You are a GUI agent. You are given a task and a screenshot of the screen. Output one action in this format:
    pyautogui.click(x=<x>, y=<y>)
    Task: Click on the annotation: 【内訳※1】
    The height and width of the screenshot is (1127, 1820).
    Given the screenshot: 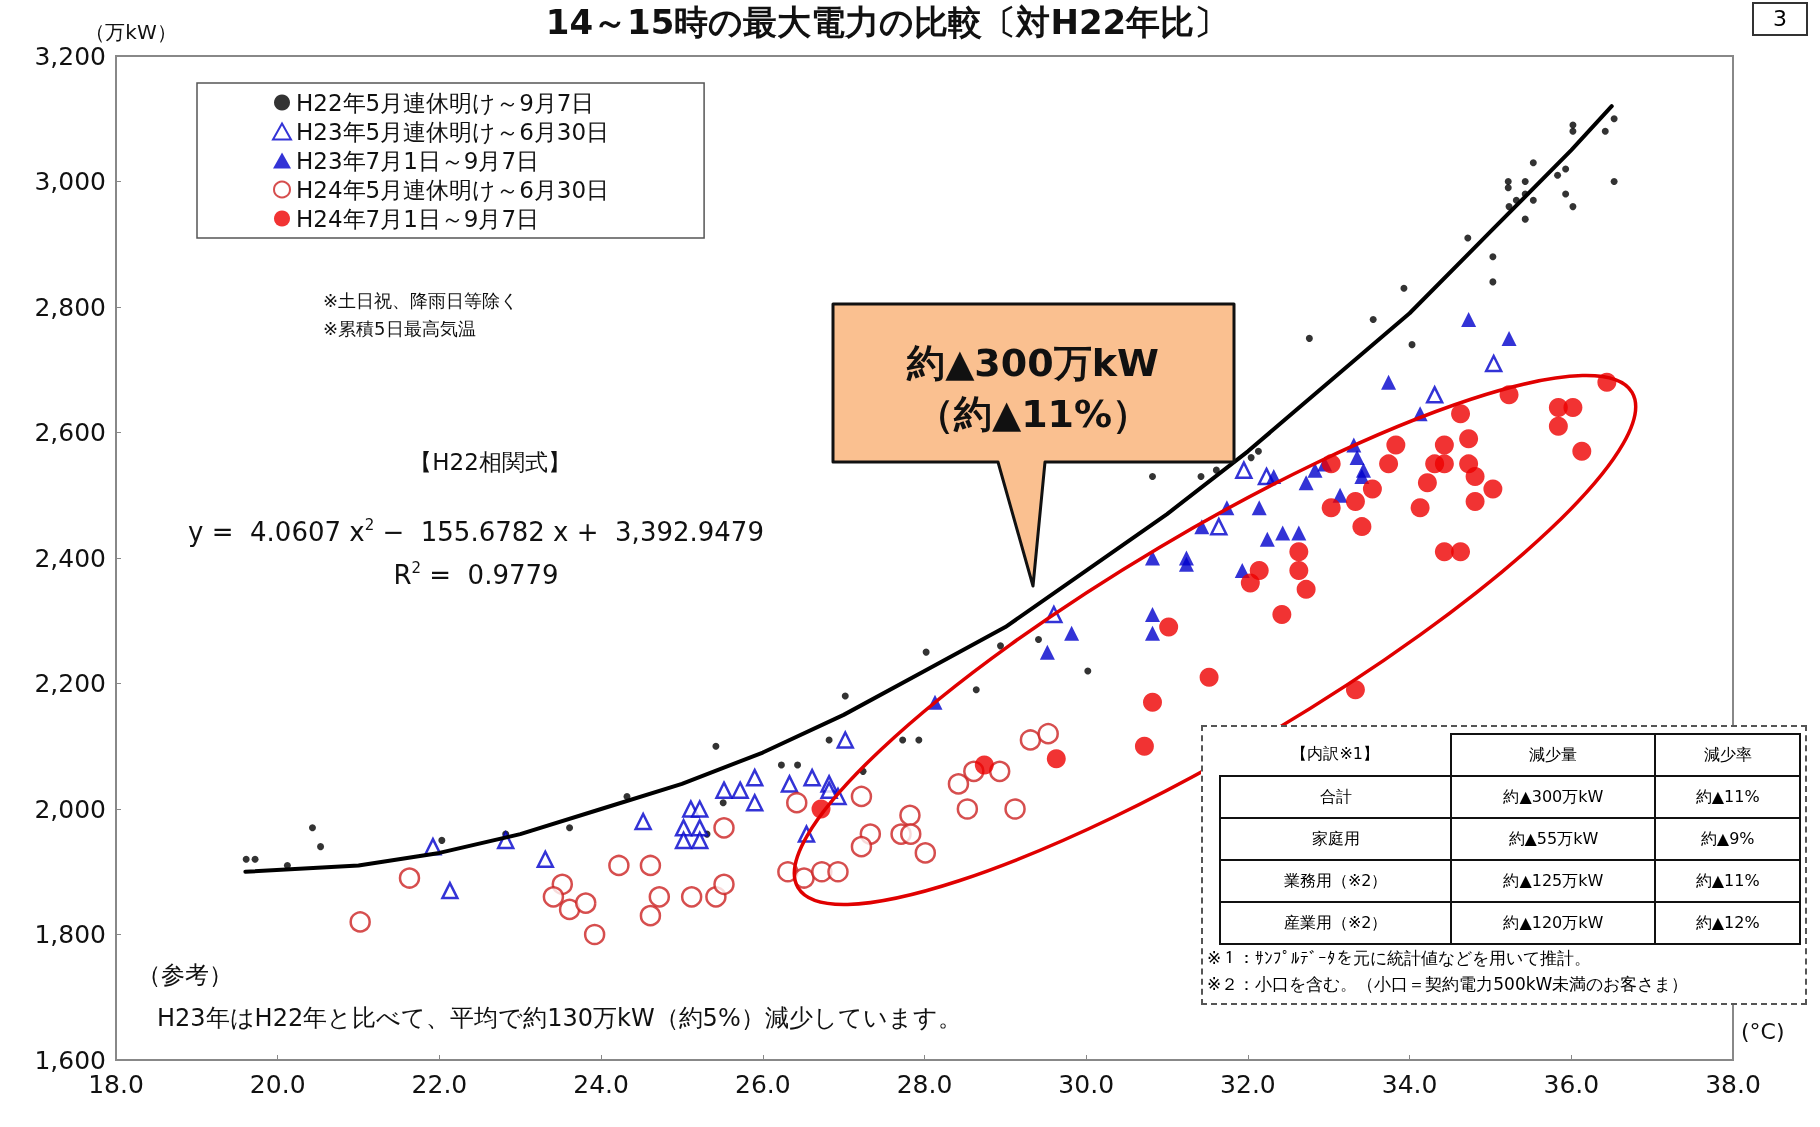 What is the action you would take?
    pyautogui.click(x=1335, y=754)
    